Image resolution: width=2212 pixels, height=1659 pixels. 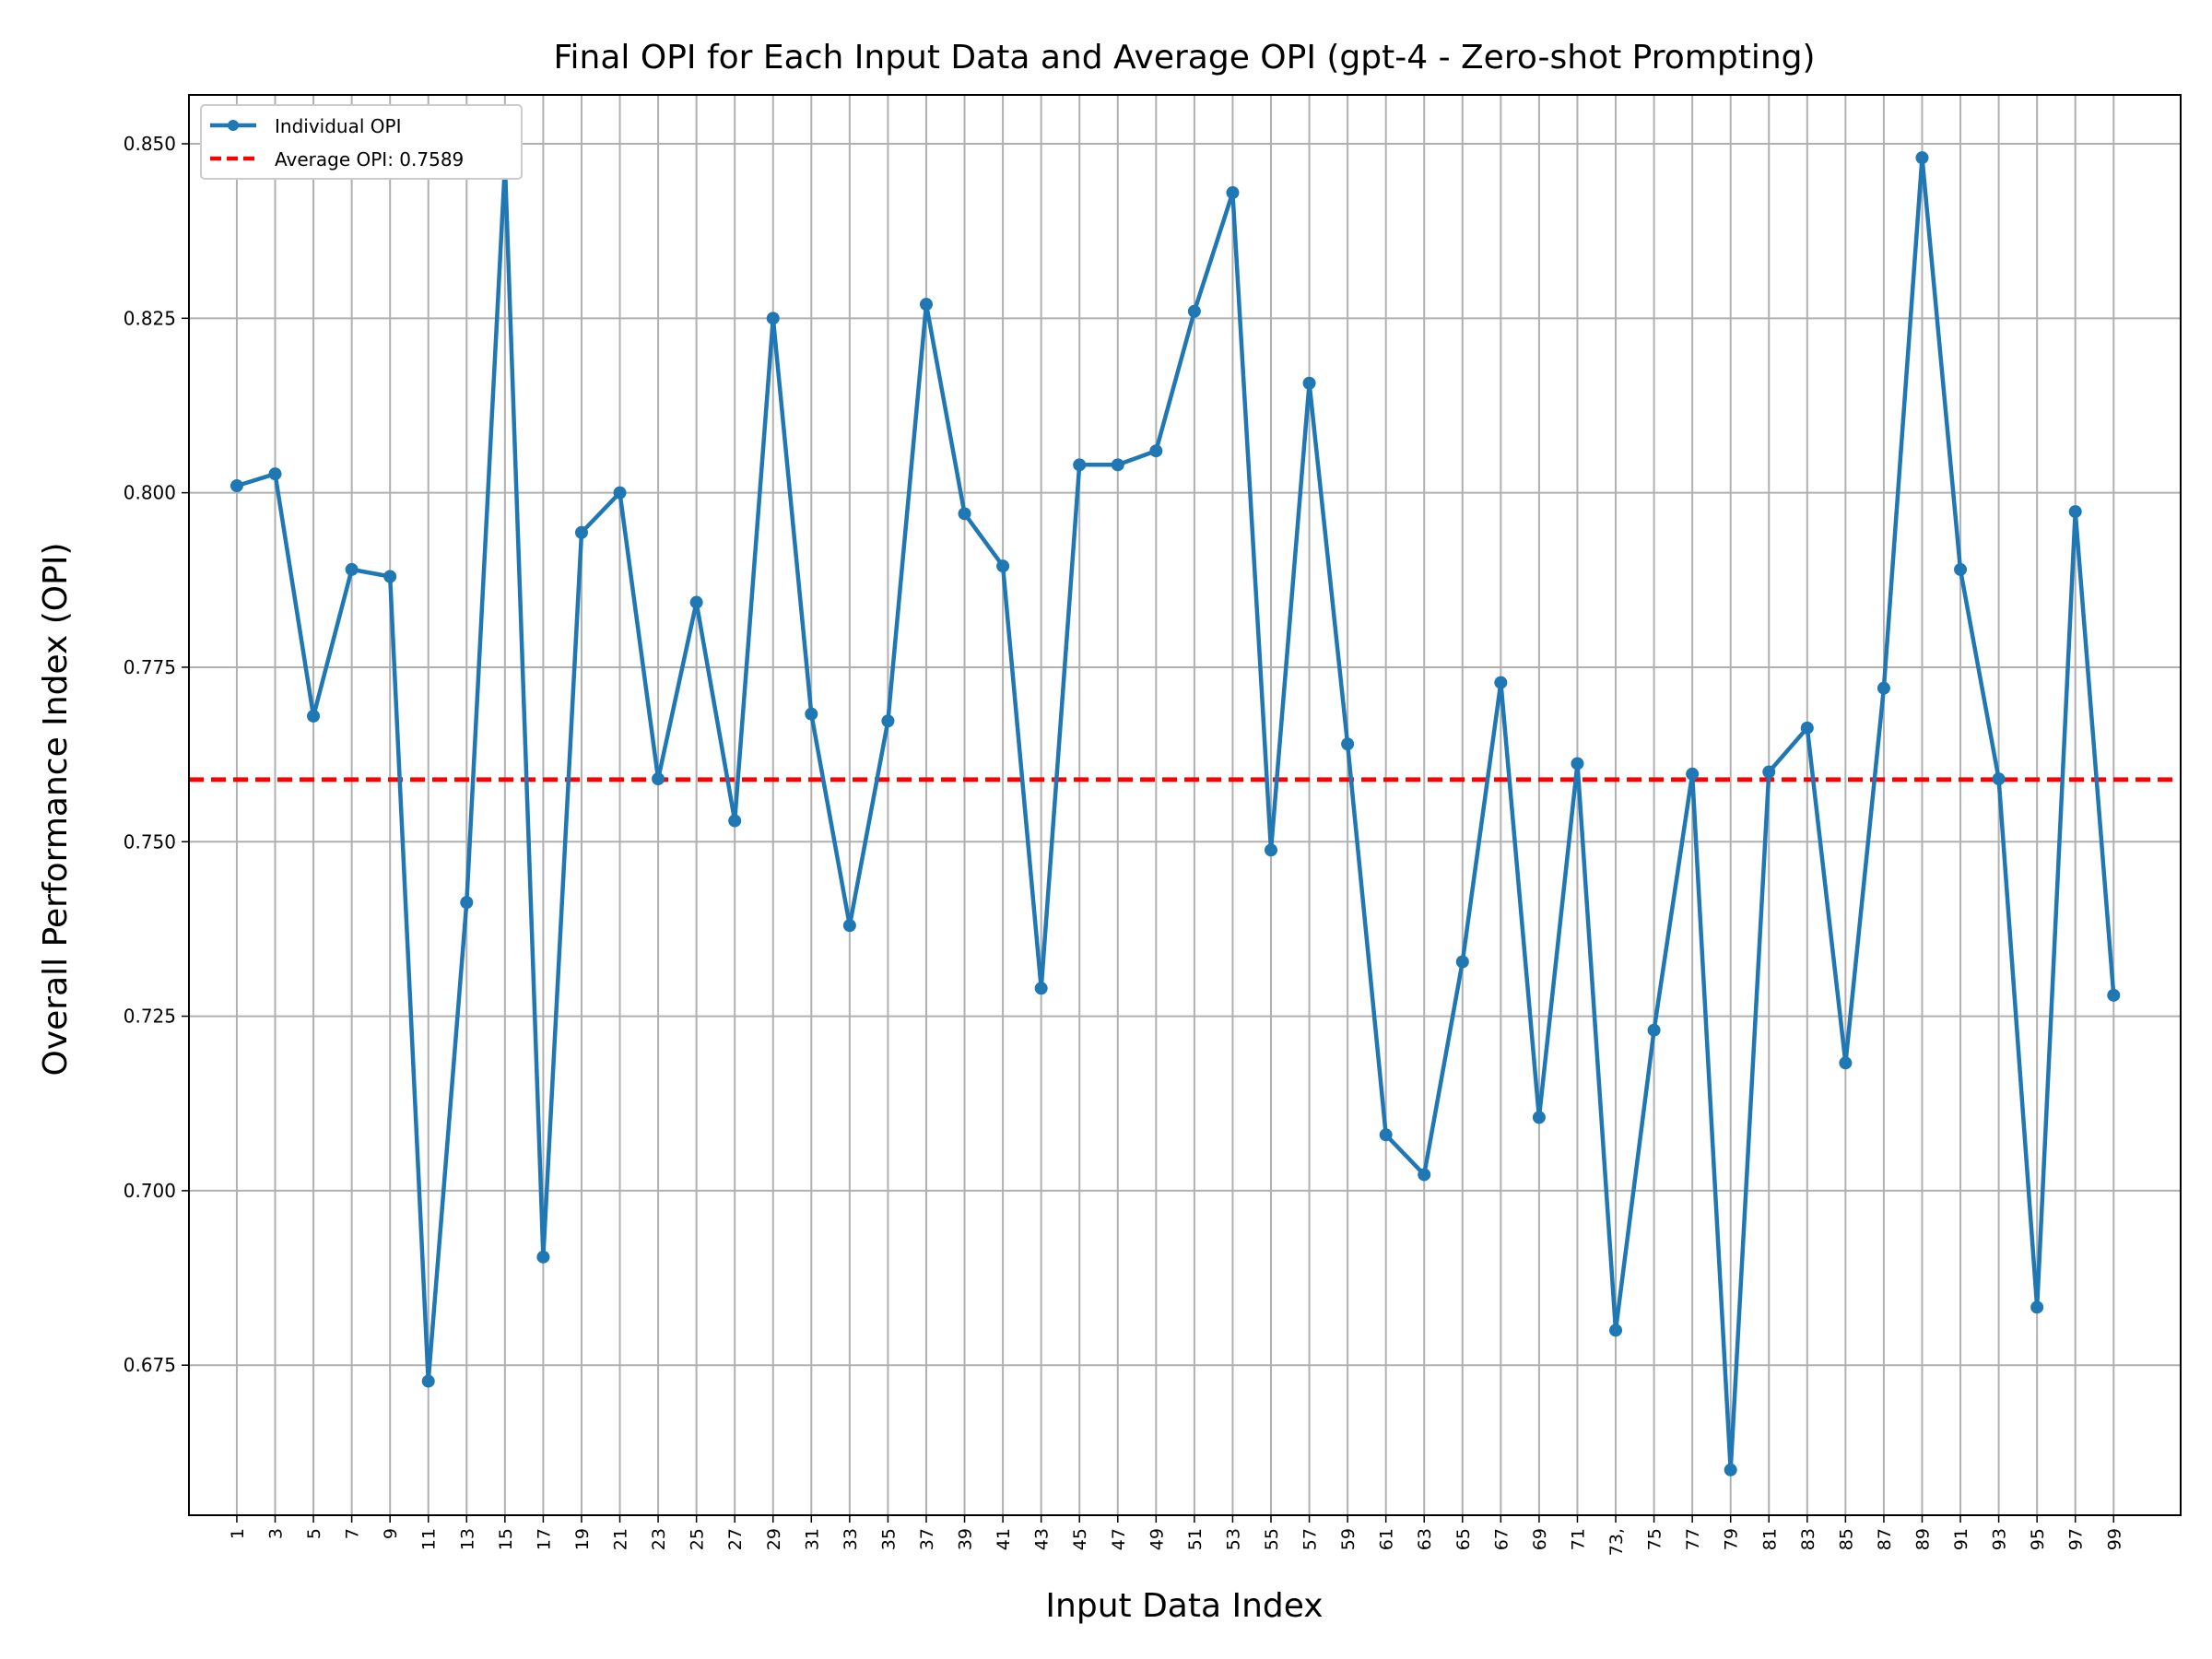 What do you see at coordinates (1616, 1542) in the screenshot?
I see `x-tick-label: 73,` at bounding box center [1616, 1542].